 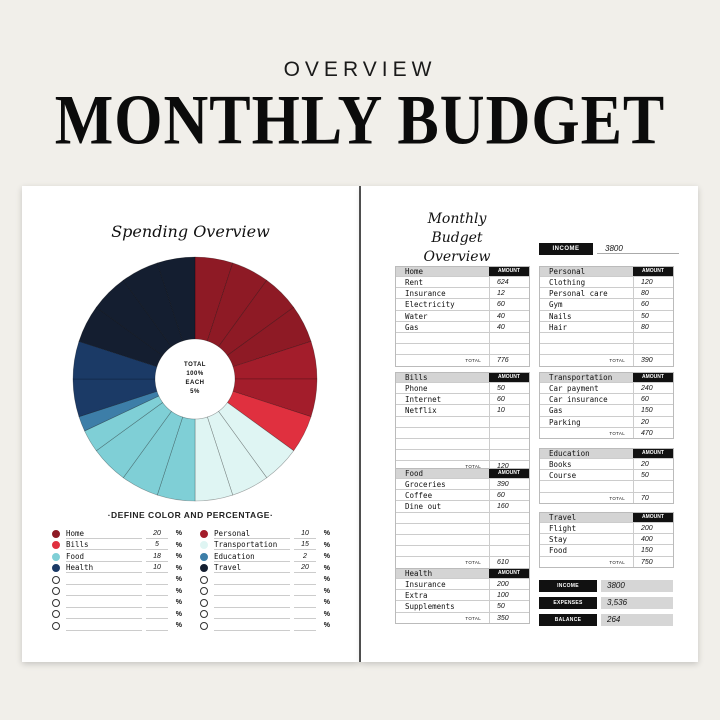 What do you see at coordinates (509, 506) in the screenshot?
I see `expense-amount: 160` at bounding box center [509, 506].